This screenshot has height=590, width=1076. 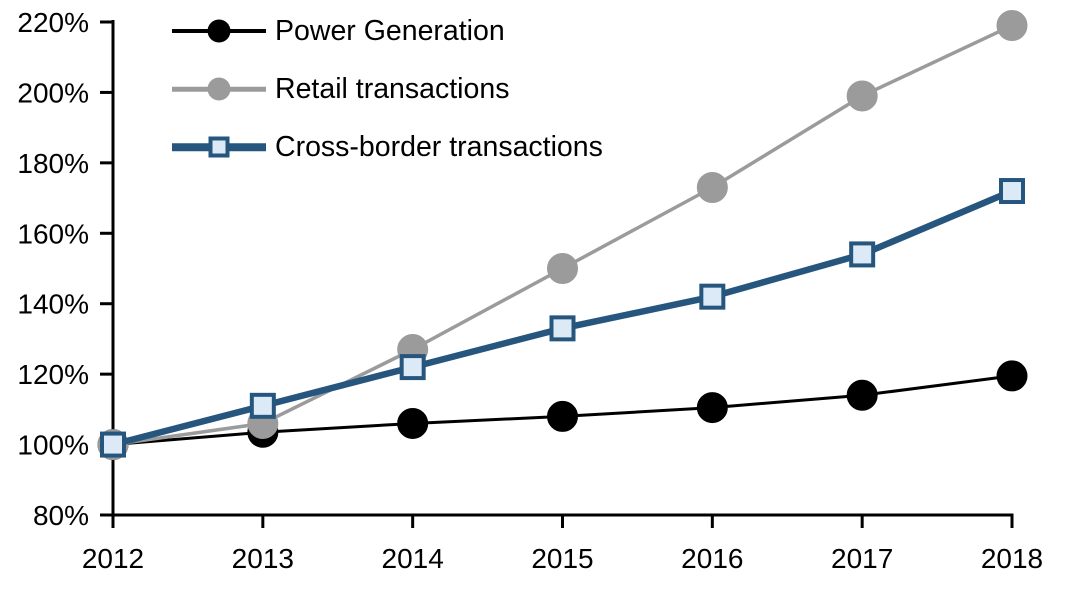 What do you see at coordinates (413, 558) in the screenshot?
I see `x-tick-label: 2014` at bounding box center [413, 558].